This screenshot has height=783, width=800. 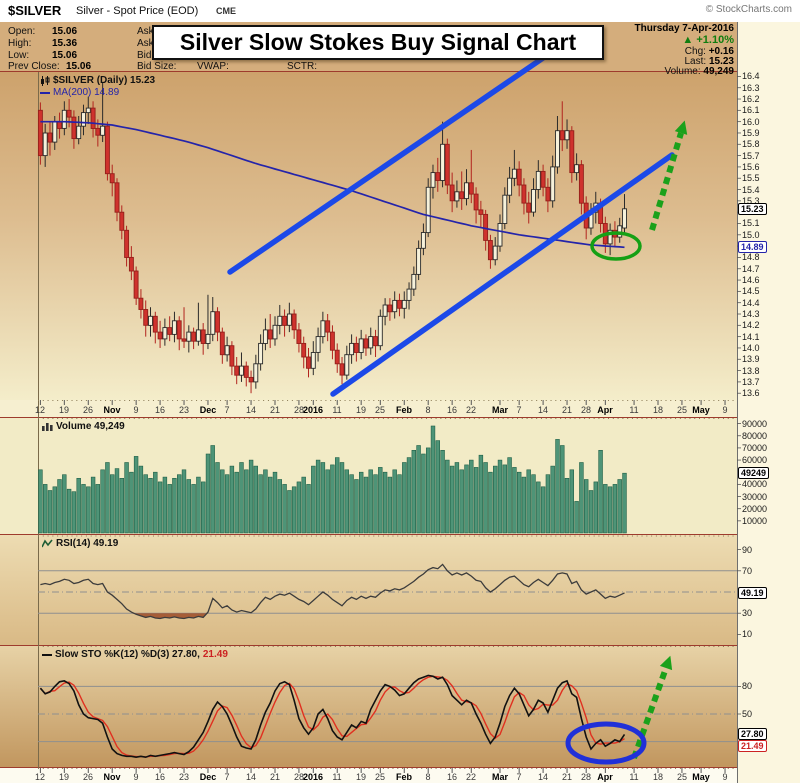 I want to click on ma-price-tag: 14.89, so click(x=752, y=247).